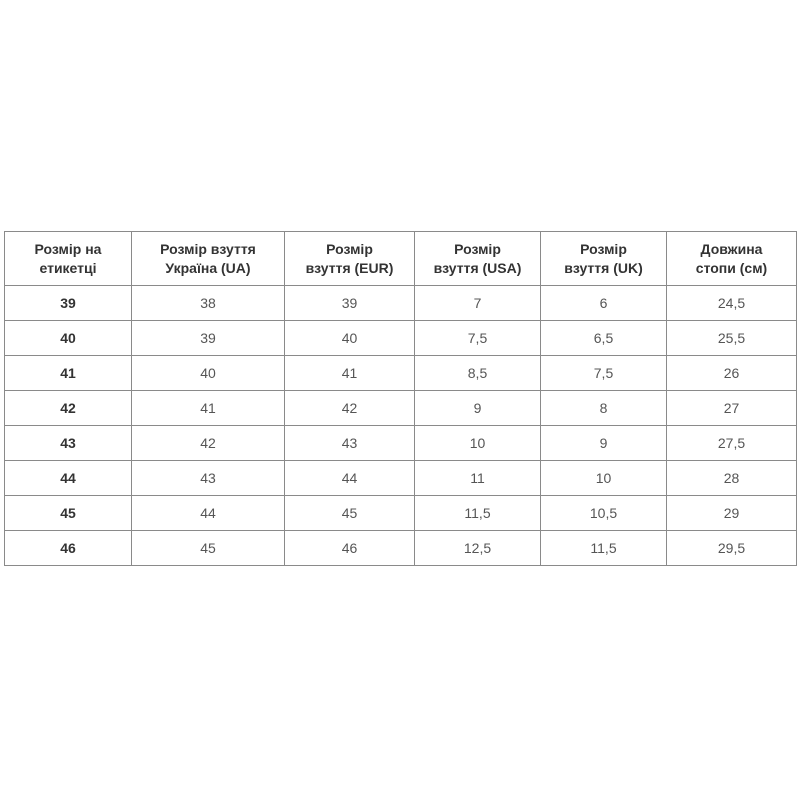 Image resolution: width=800 pixels, height=800 pixels. Describe the element at coordinates (603, 338) in the screenshot. I see `table-cell: 6,5` at that location.